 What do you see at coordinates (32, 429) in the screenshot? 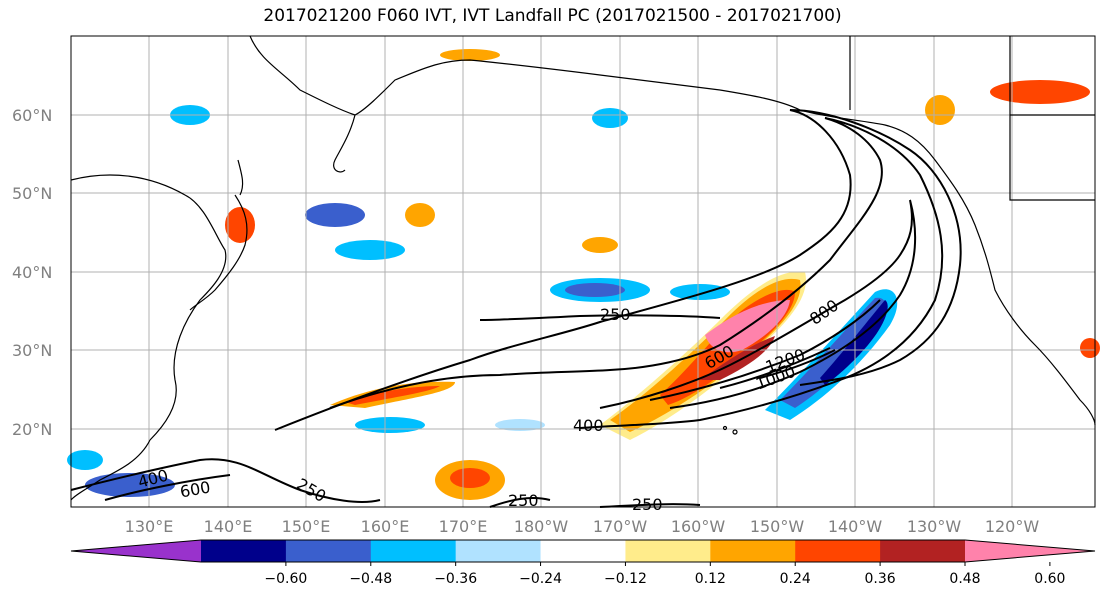
I see `lat-label-20n: 20°N` at bounding box center [32, 429].